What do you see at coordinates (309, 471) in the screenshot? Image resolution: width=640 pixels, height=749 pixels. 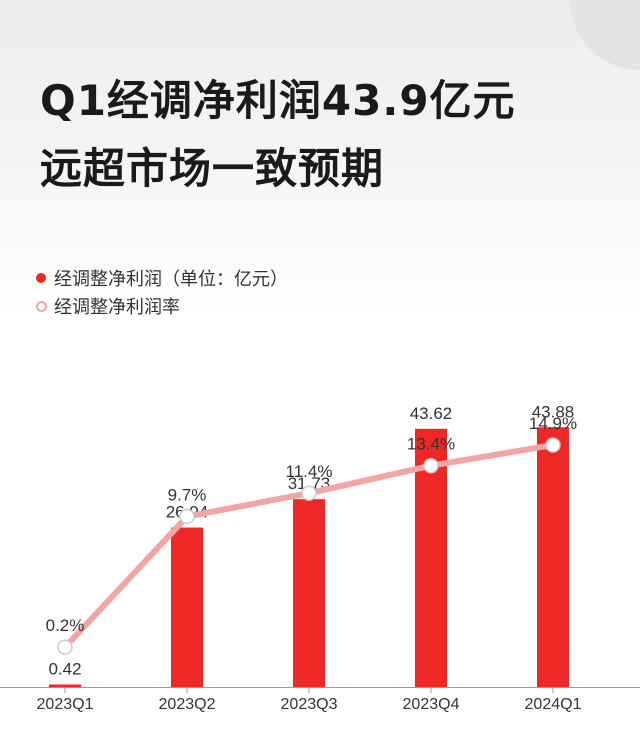 I see `margin-data-label: 11.4%` at bounding box center [309, 471].